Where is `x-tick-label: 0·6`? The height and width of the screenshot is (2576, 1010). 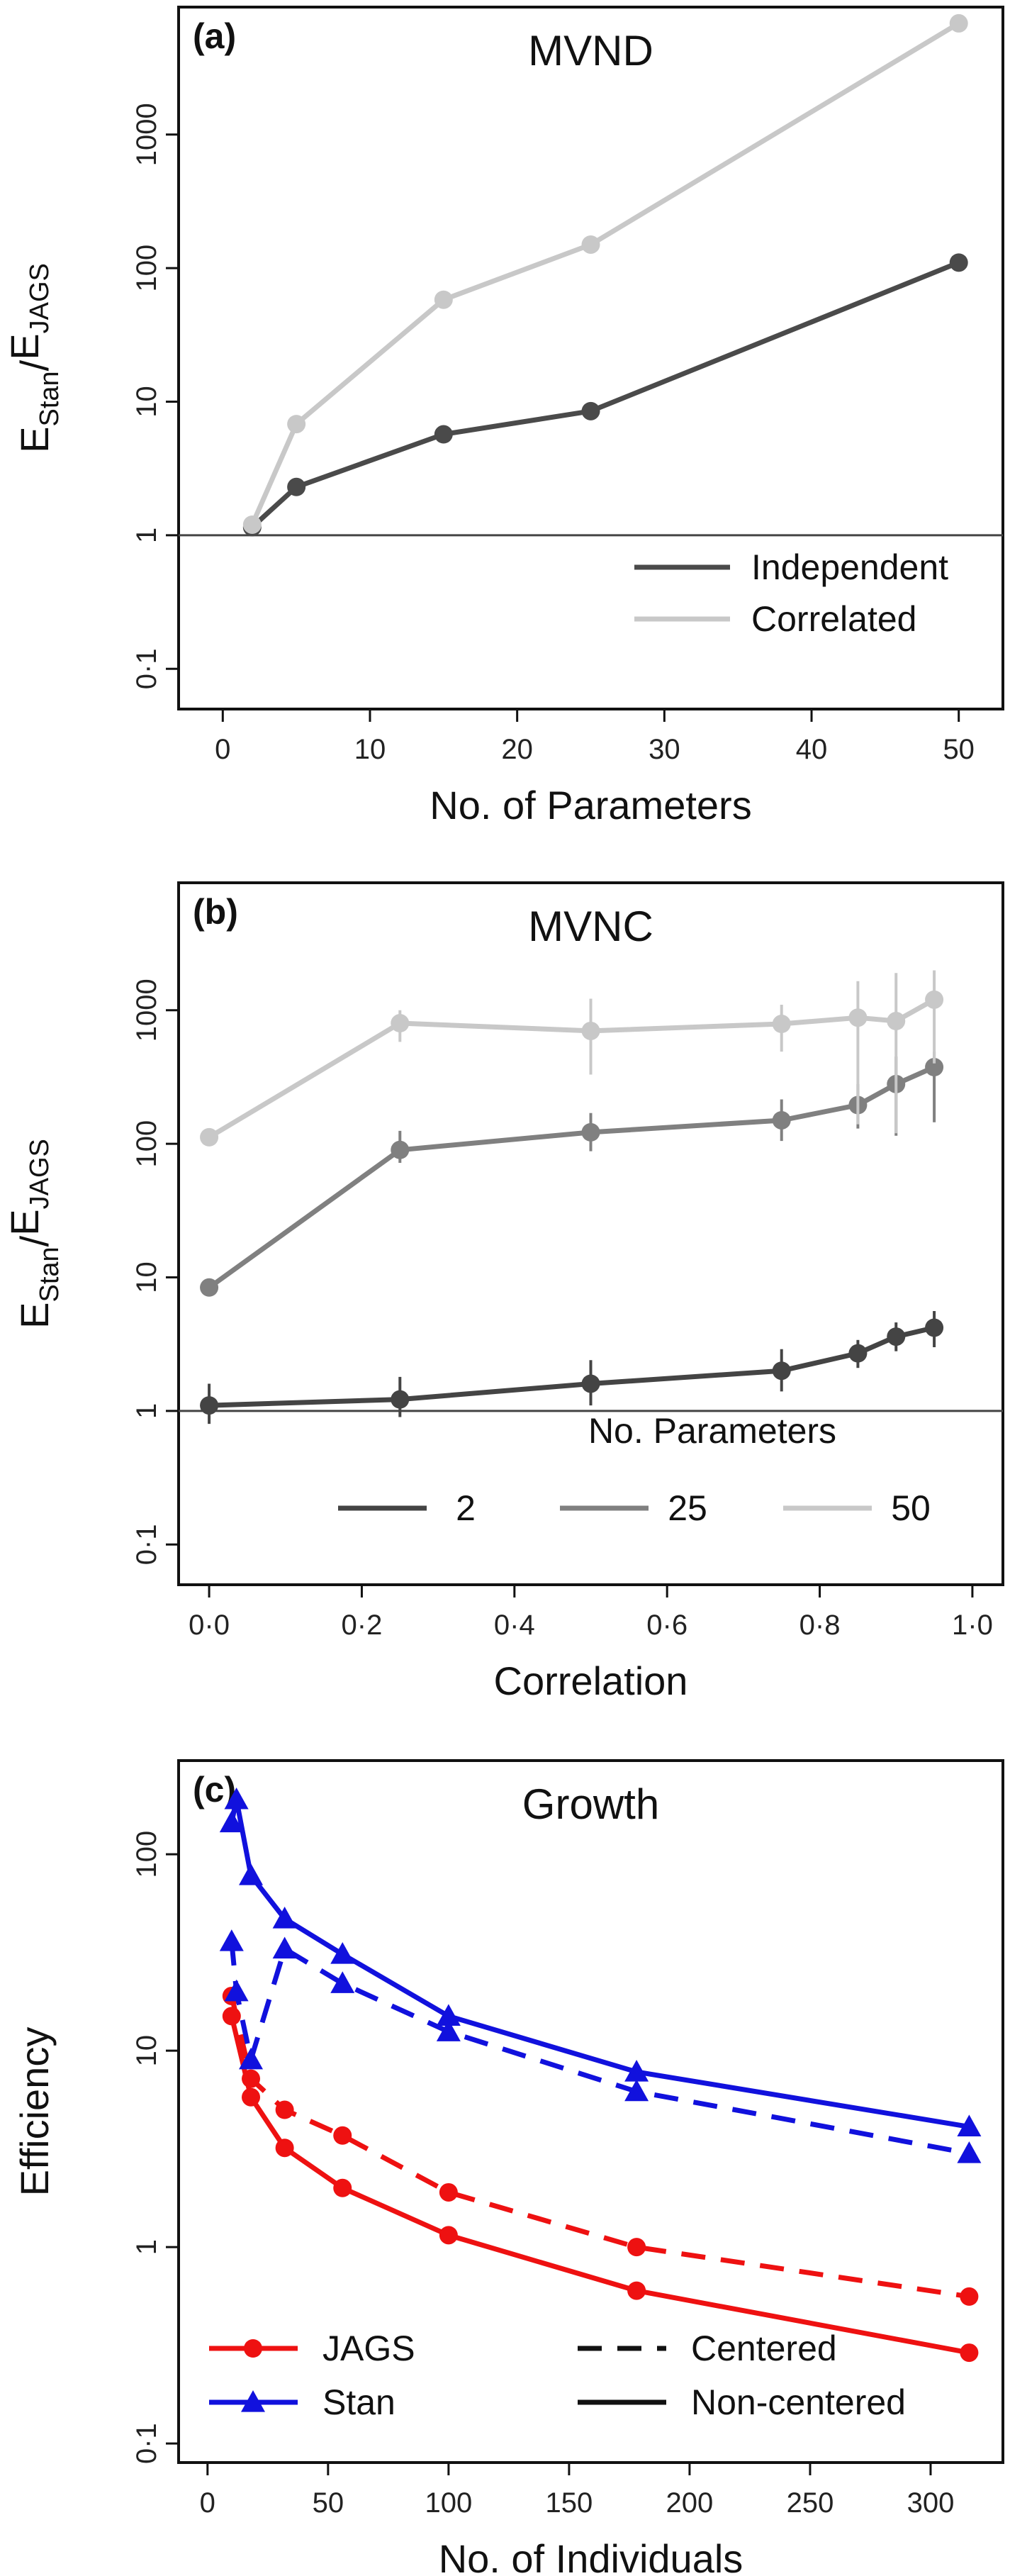
x-tick-label: 0·6 is located at coordinates (667, 1625).